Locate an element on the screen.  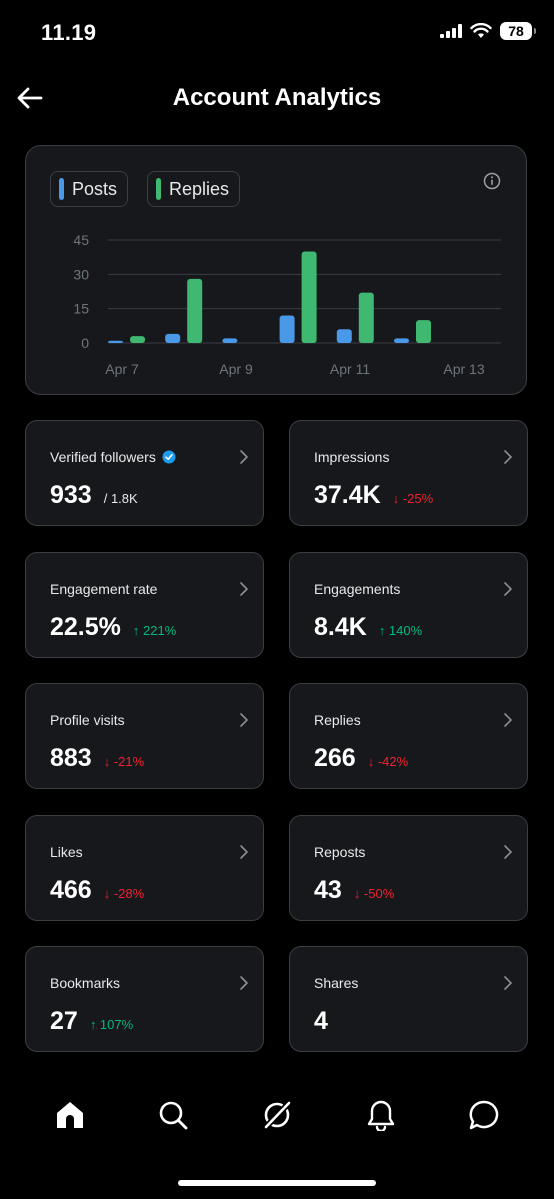
stat-label-text: Engagement rate is located at coordinates (104, 589).